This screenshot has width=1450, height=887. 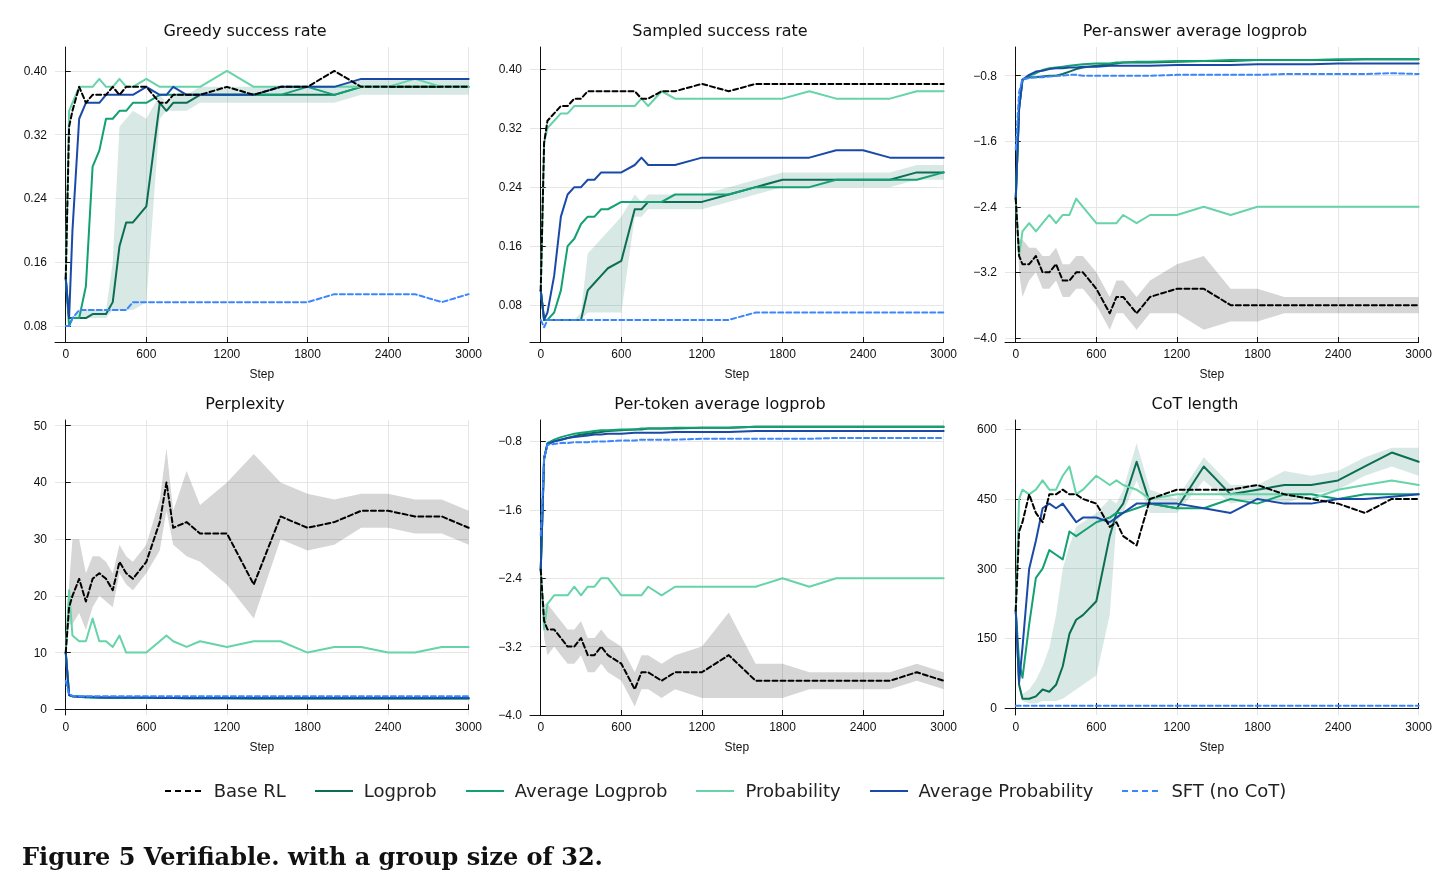 I want to click on y-tick-label: 600, so click(x=987, y=429).